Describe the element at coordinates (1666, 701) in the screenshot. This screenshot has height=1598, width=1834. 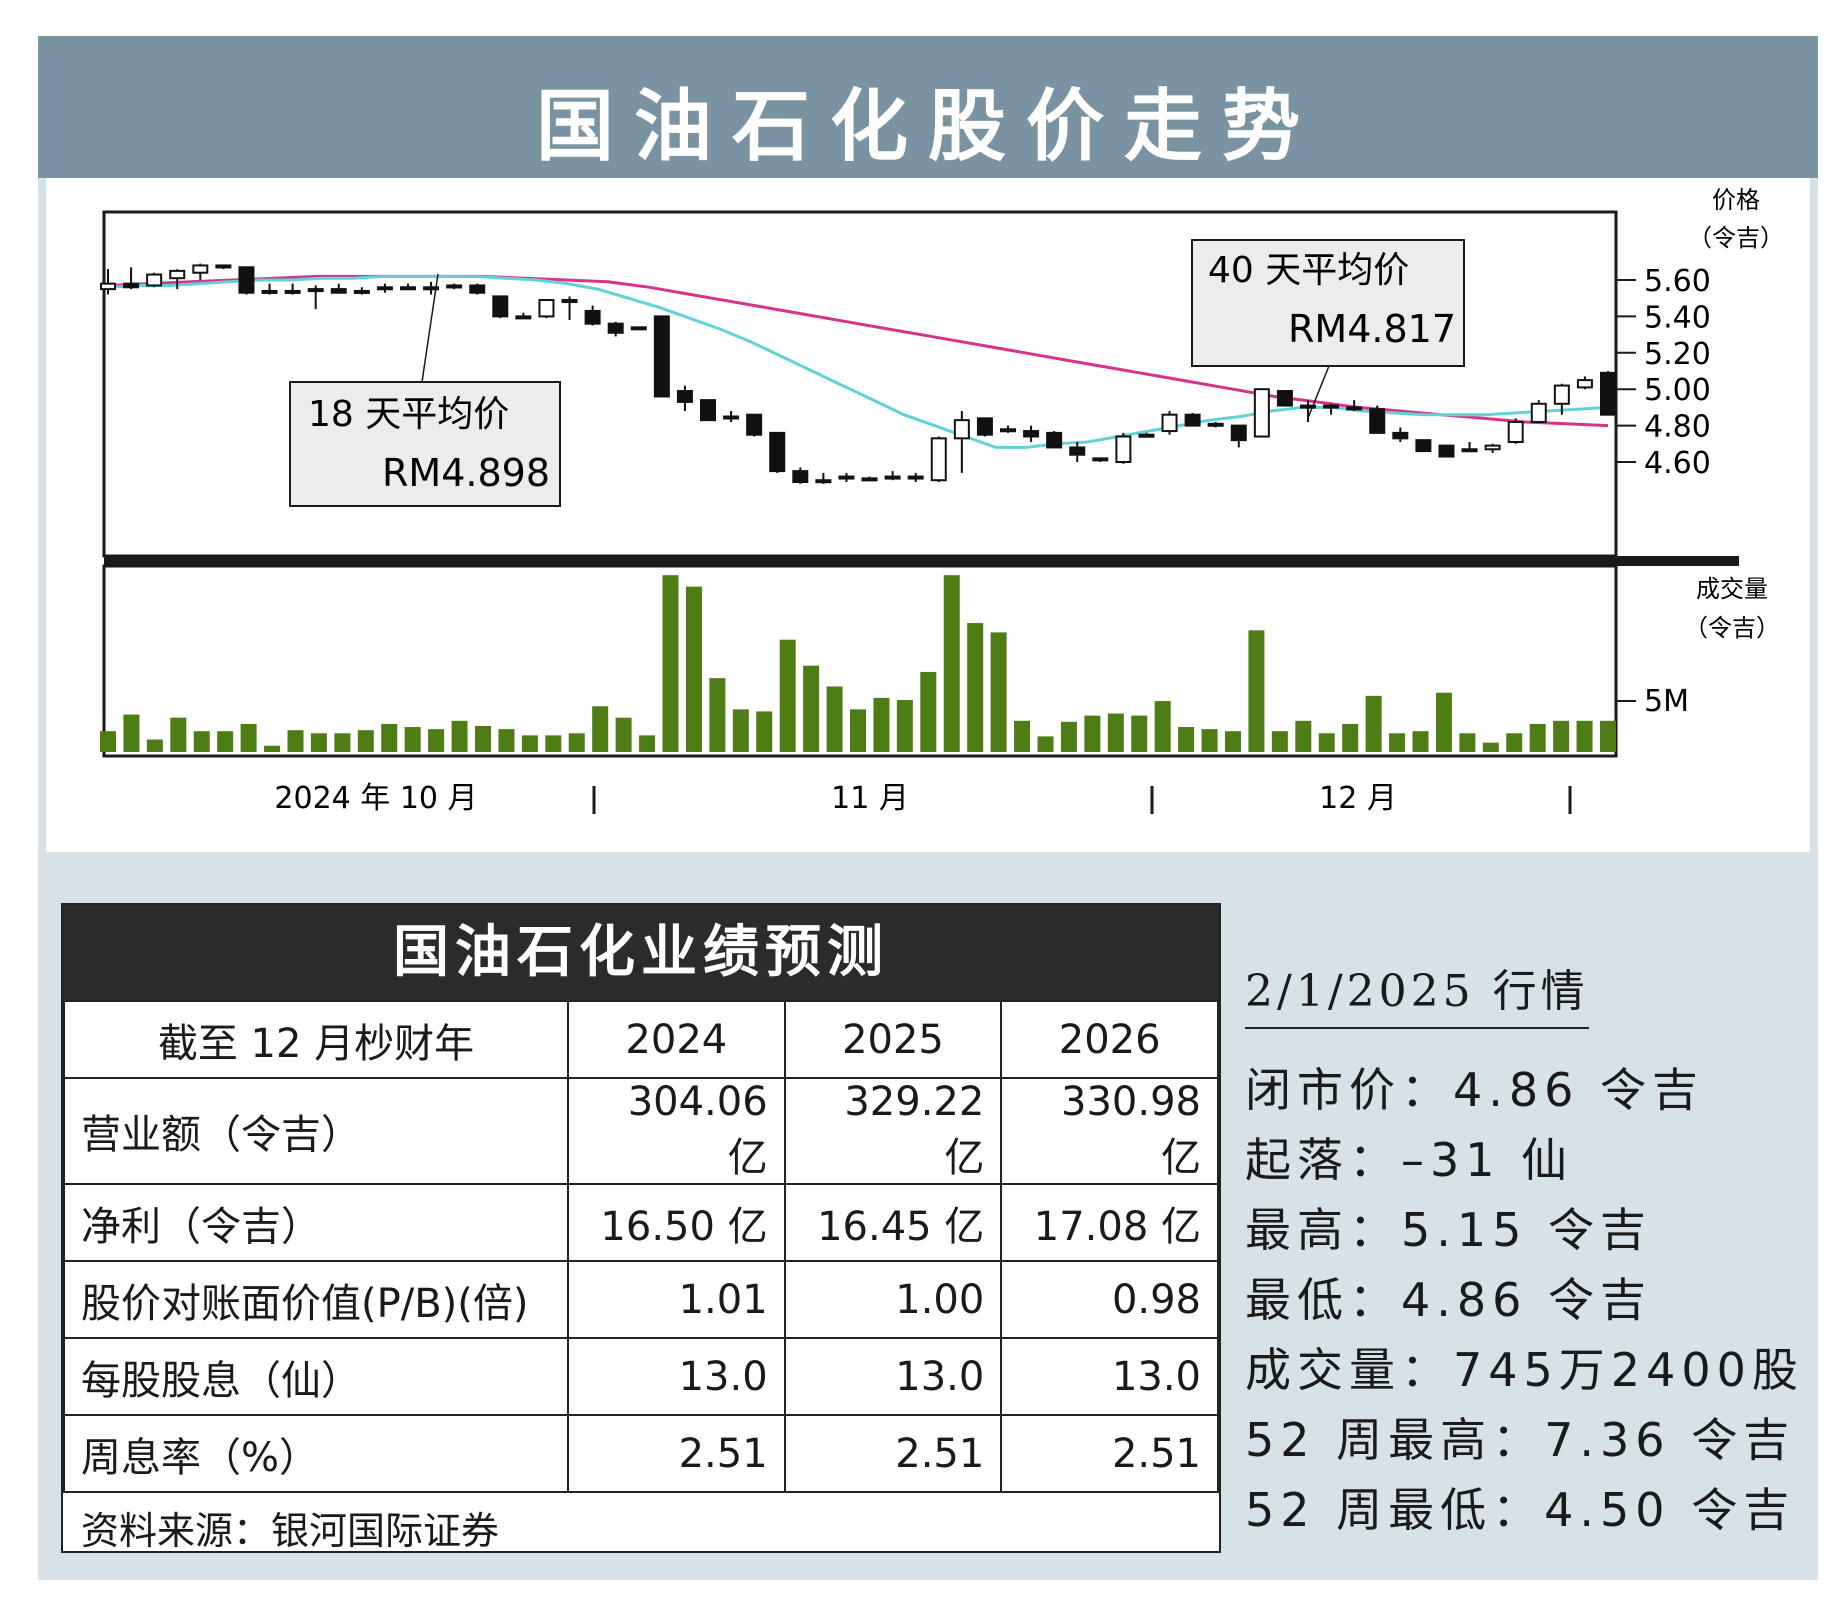
I see `volume-tick-label: 5M` at that location.